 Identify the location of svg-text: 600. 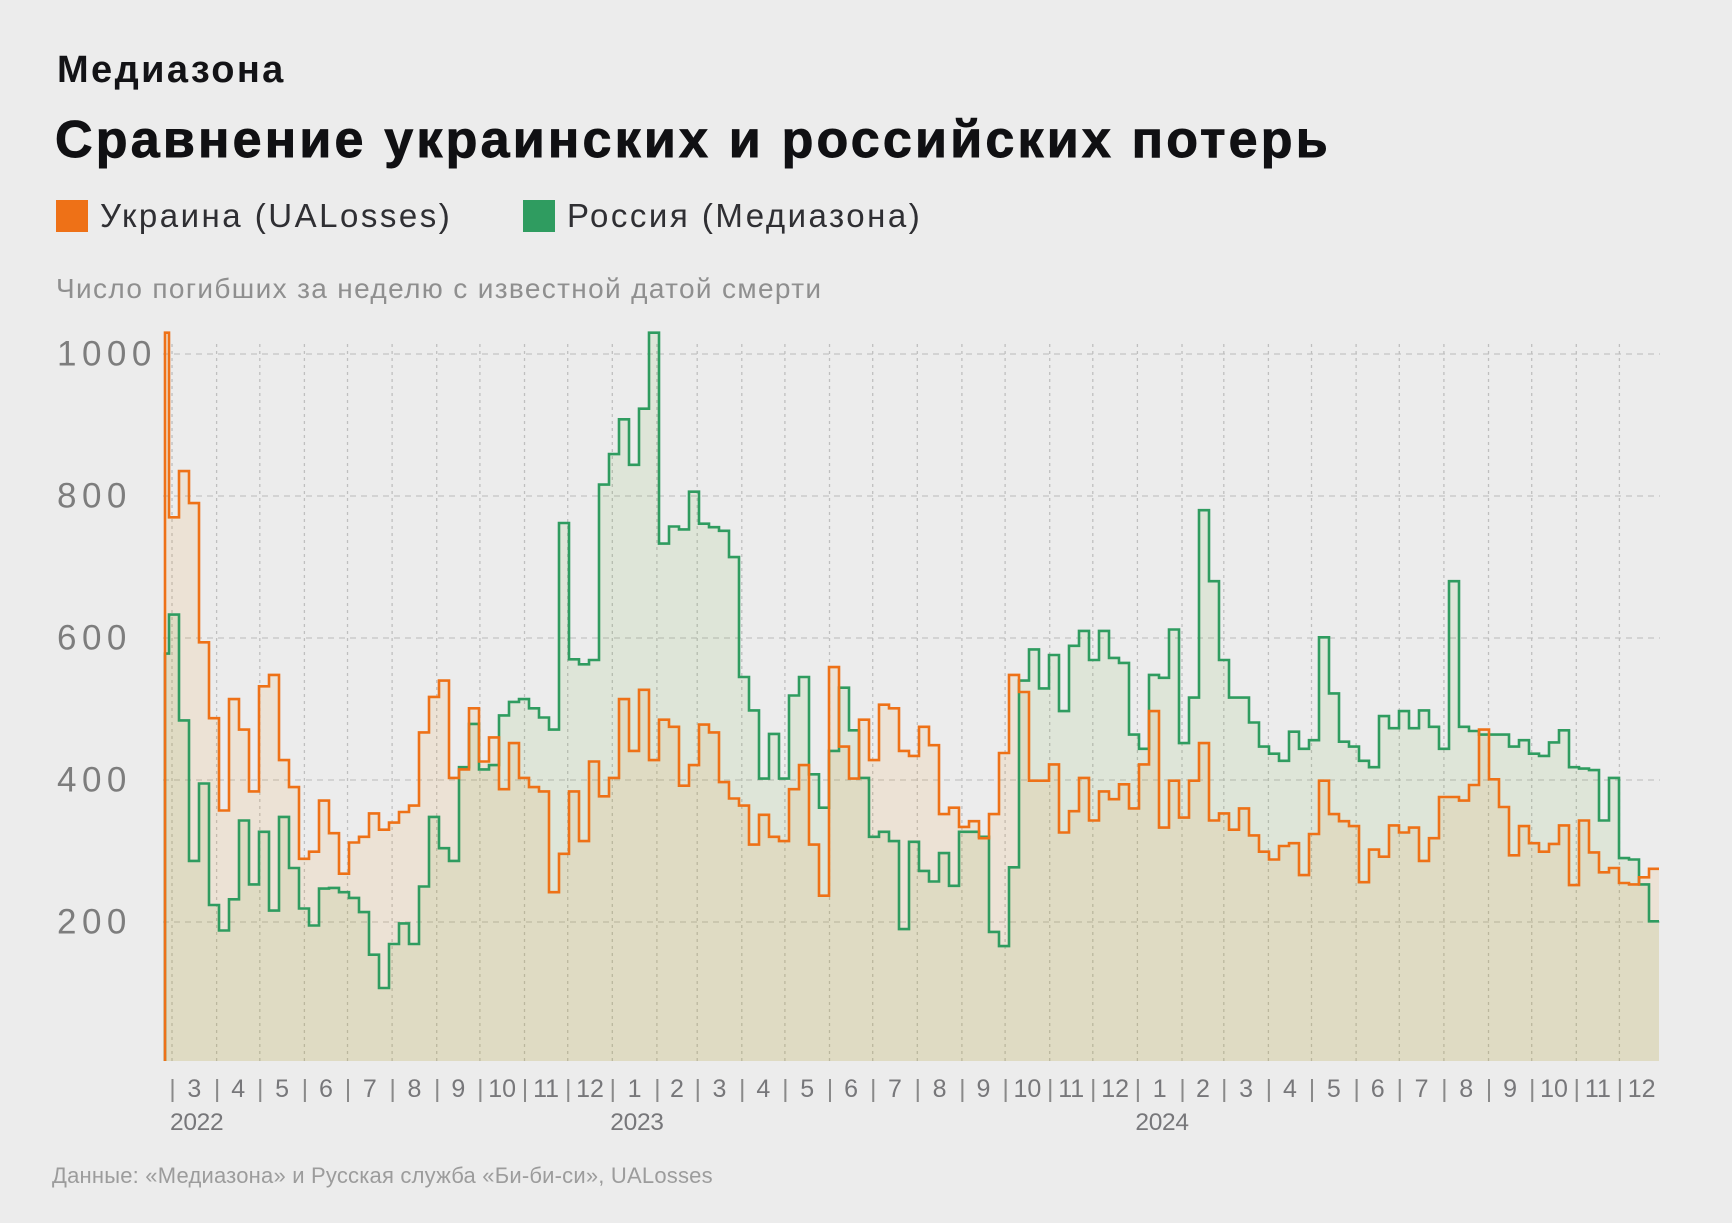
(94, 638).